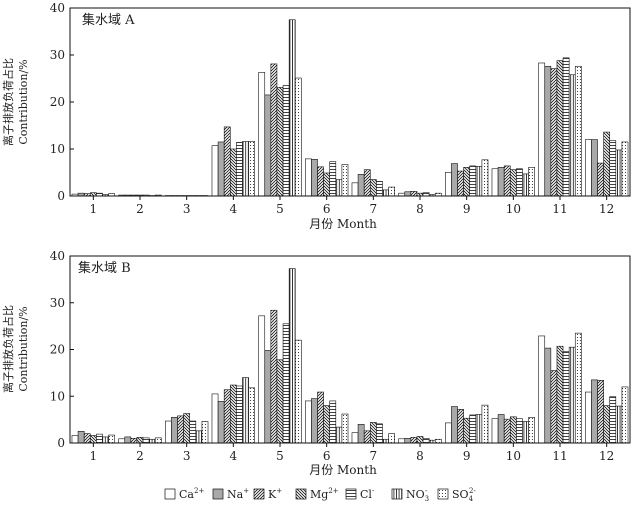 The image size is (644, 506). I want to click on bar-Mg2+-month-12, so click(607, 424).